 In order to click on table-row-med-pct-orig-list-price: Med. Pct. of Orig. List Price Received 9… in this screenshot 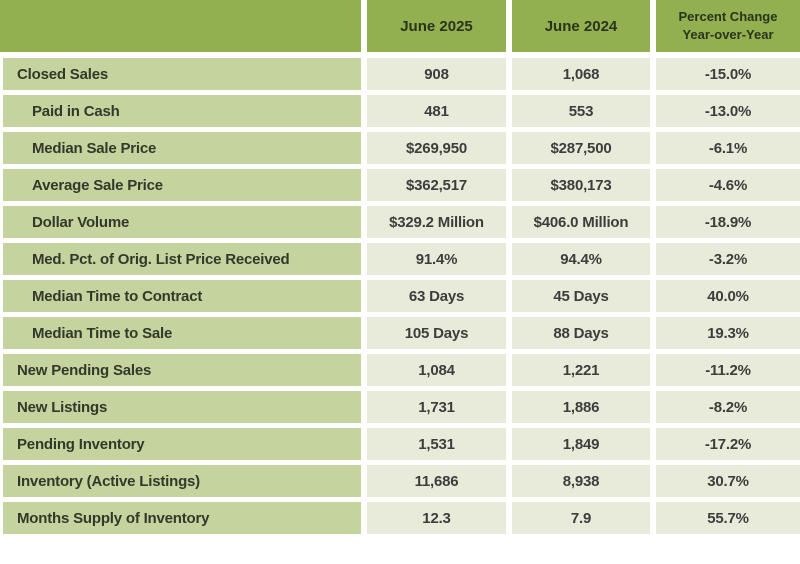, I will do `click(400, 259)`.